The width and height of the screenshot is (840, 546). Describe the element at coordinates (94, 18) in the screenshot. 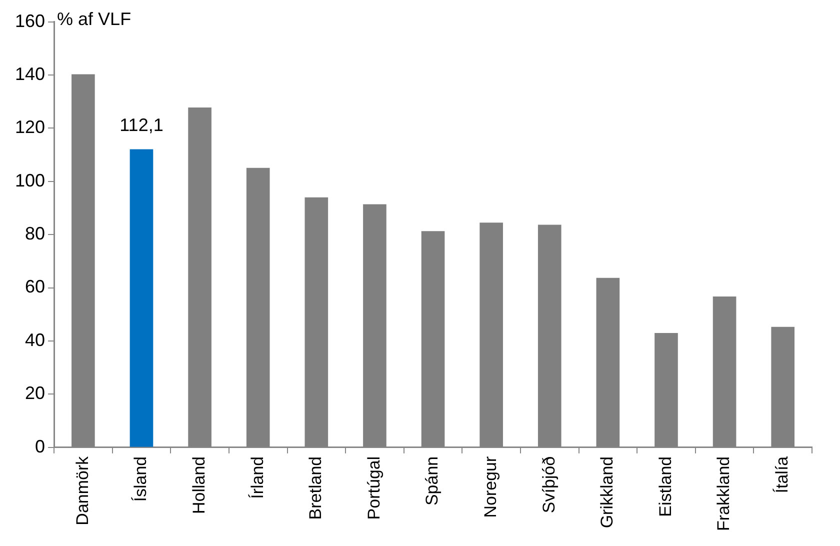

I see `y-axis-title: % af VLF` at that location.